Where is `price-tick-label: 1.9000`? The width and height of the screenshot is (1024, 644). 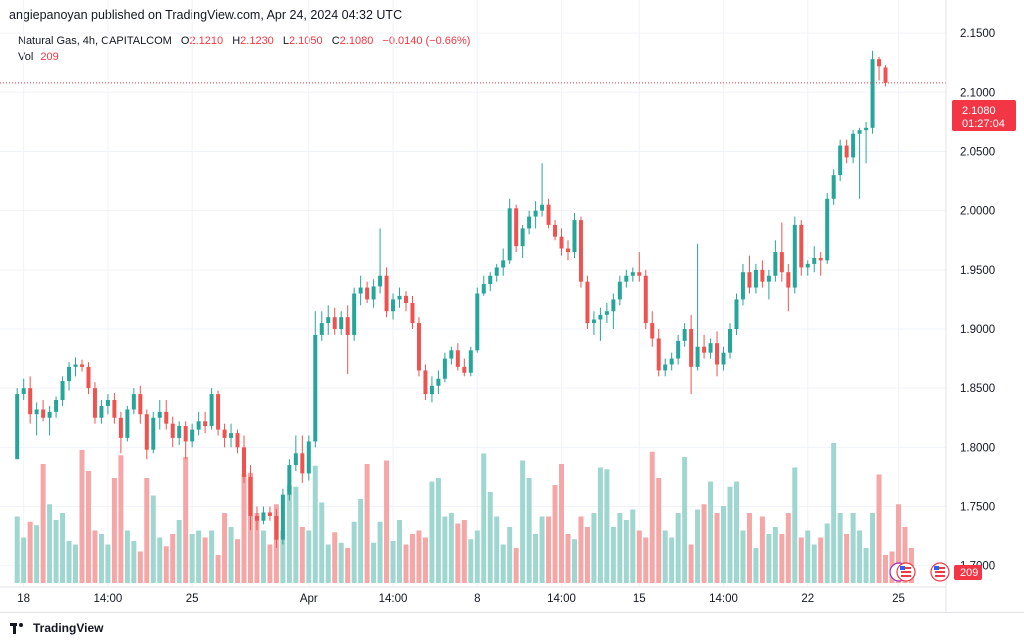
price-tick-label: 1.9000 is located at coordinates (977, 330).